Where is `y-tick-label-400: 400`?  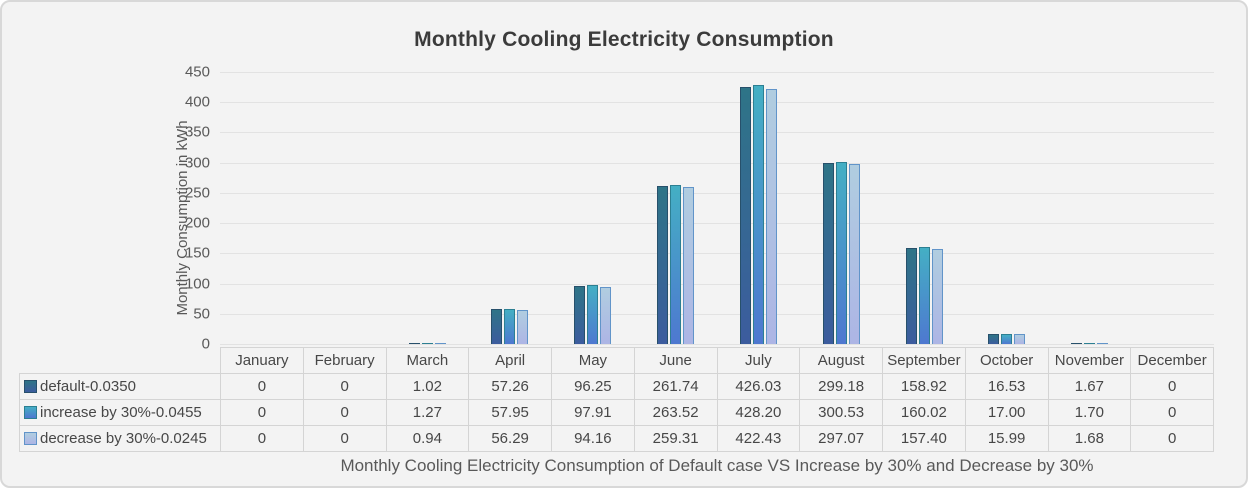
y-tick-label-400: 400 is located at coordinates (197, 102).